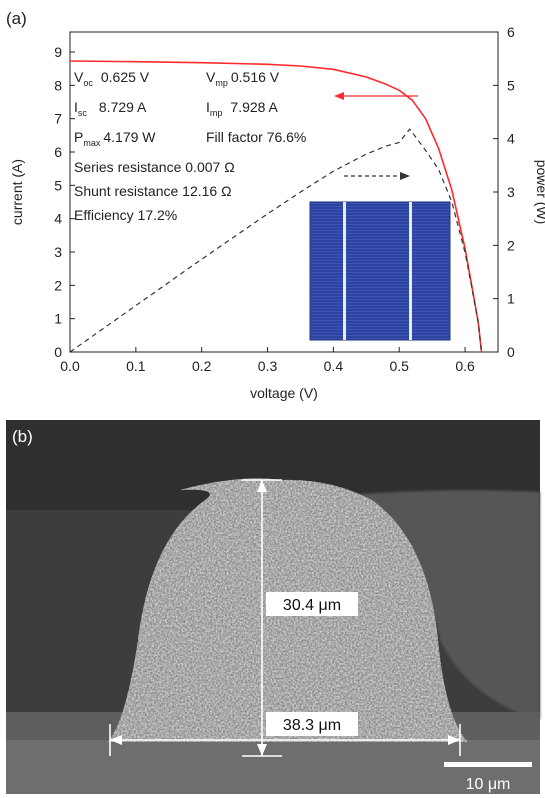 Image resolution: width=545 pixels, height=798 pixels. I want to click on isc-annotation: Isc 8.729 A, so click(110, 108).